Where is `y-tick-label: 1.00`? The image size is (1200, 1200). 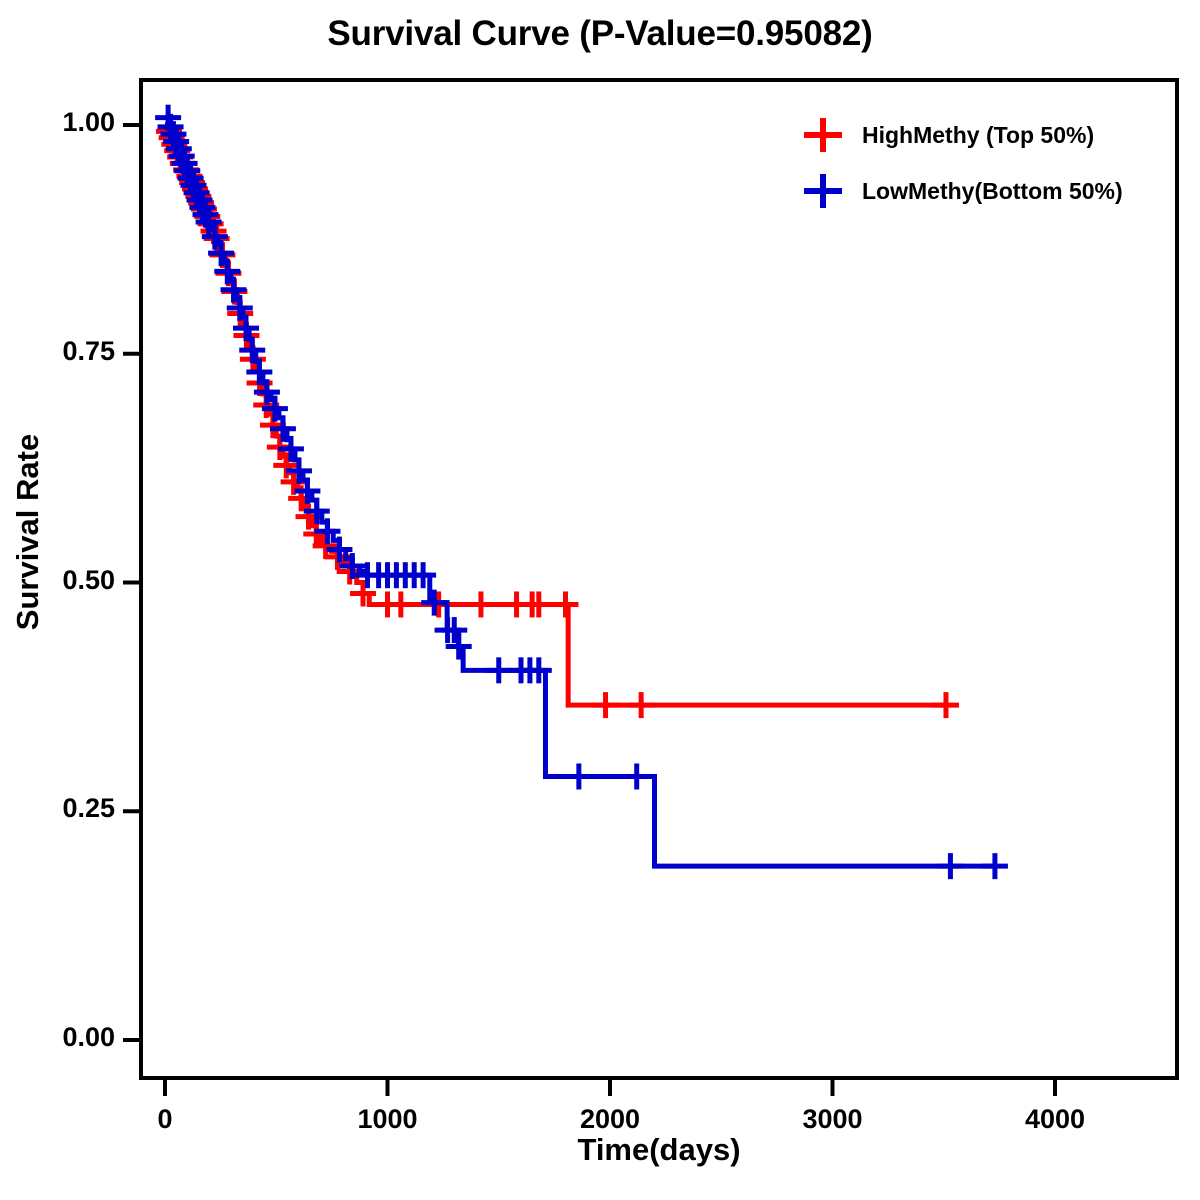 y-tick-label: 1.00 is located at coordinates (88, 122).